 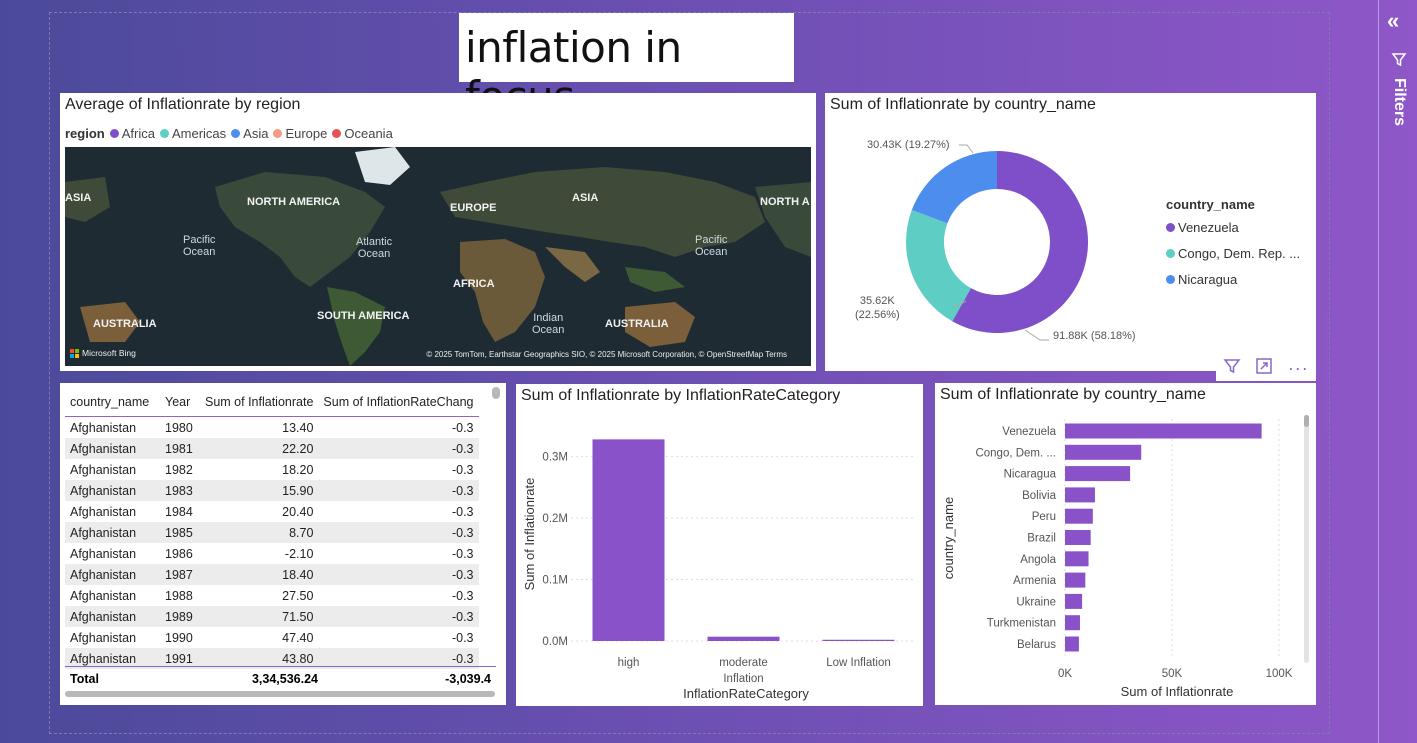 I want to click on legend-item-nicaragua: Nicaragua, so click(x=1233, y=279).